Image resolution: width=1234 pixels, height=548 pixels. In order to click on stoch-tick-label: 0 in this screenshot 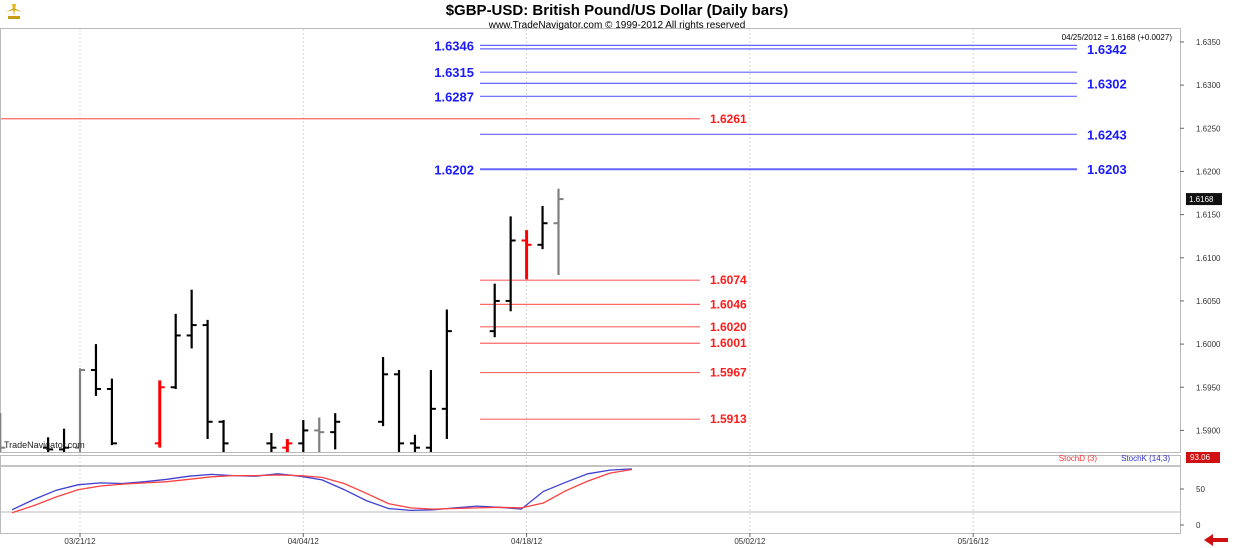, I will do `click(1198, 525)`.